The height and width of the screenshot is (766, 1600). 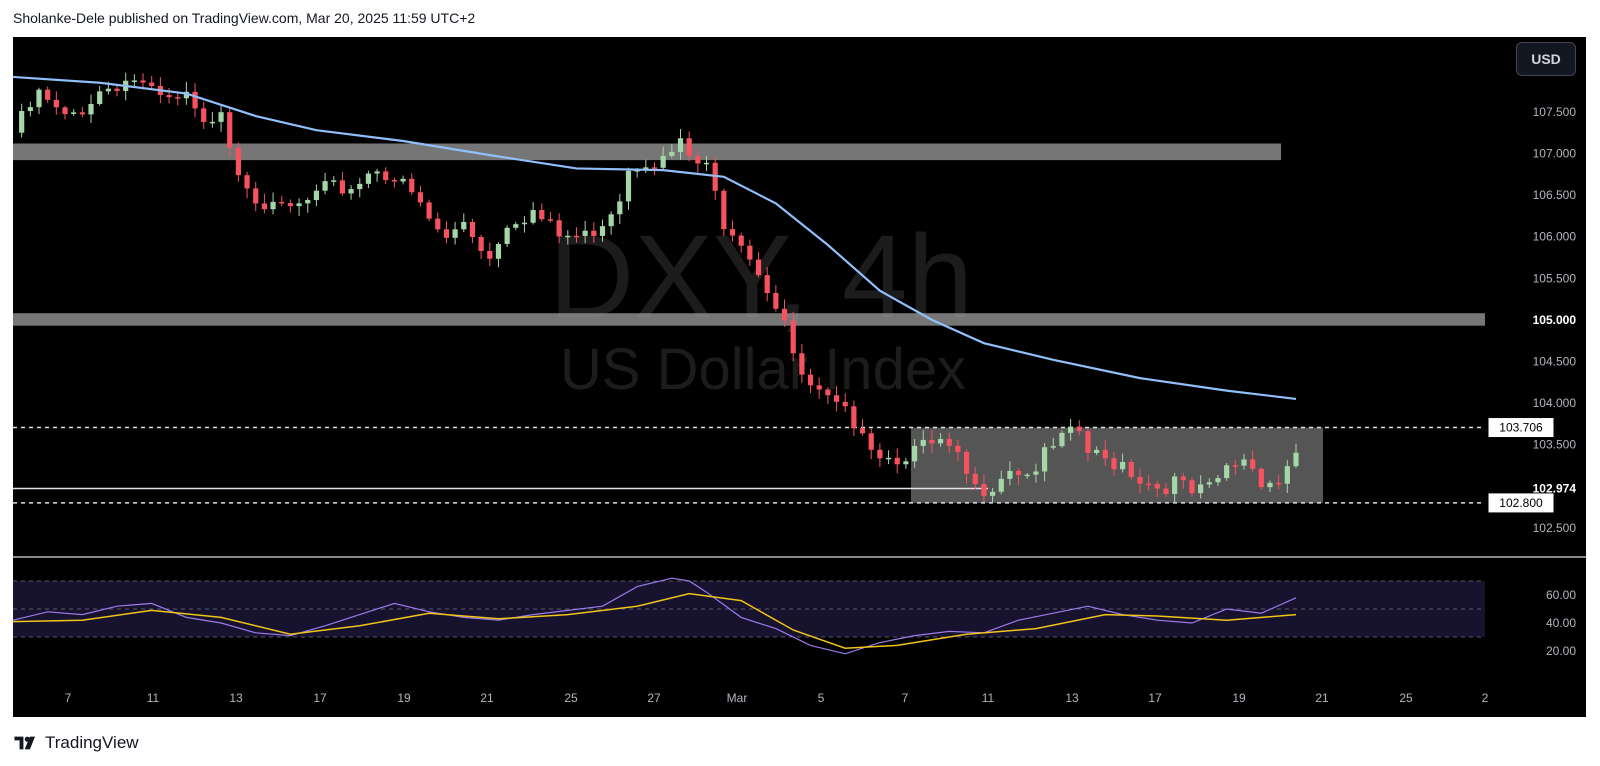 What do you see at coordinates (988, 698) in the screenshot?
I see `time-axis-tick: 11` at bounding box center [988, 698].